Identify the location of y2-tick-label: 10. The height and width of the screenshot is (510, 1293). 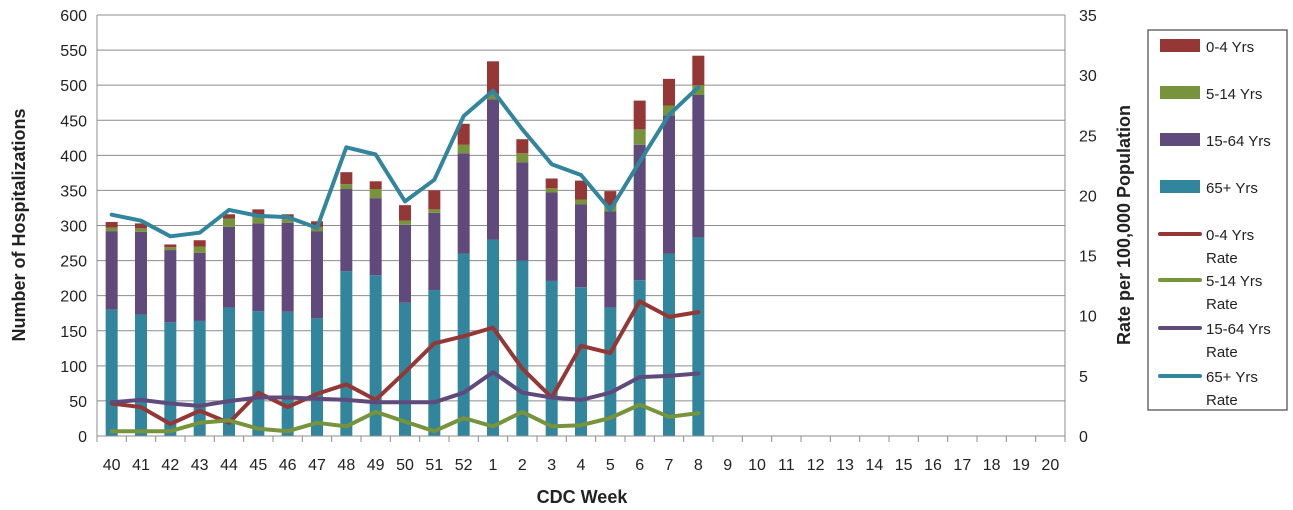
(1088, 317).